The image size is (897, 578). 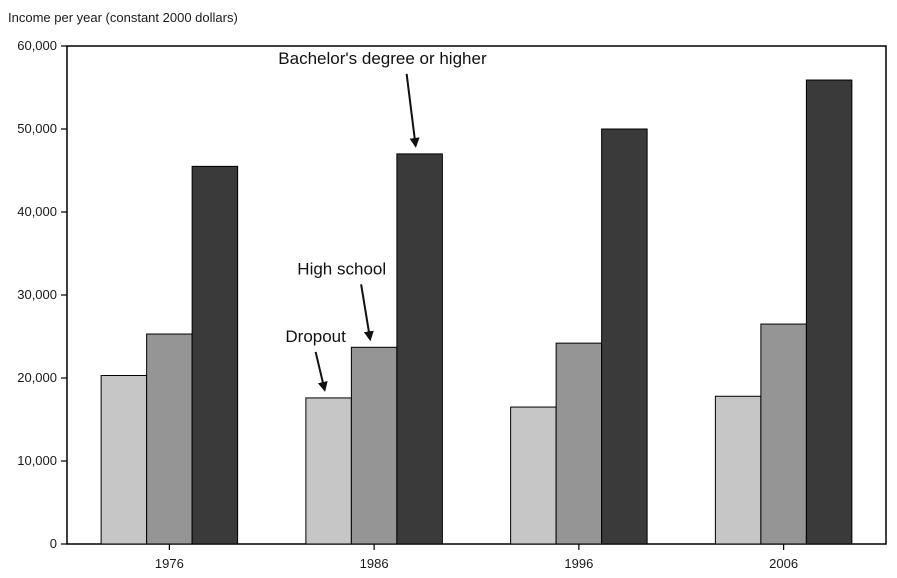 I want to click on y-tick-label: 40,000, so click(x=37, y=211).